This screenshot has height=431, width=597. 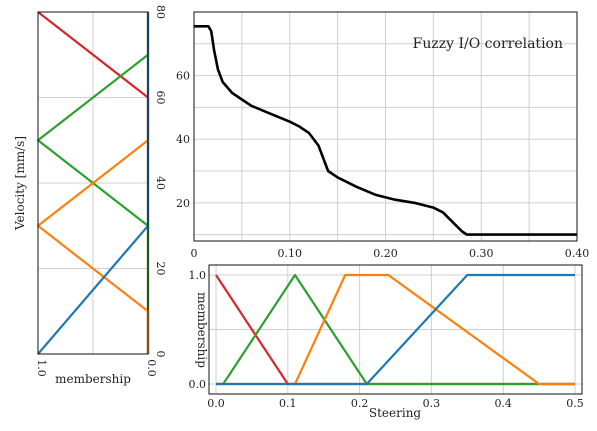 What do you see at coordinates (160, 354) in the screenshot?
I see `left-ytick-label: 0` at bounding box center [160, 354].